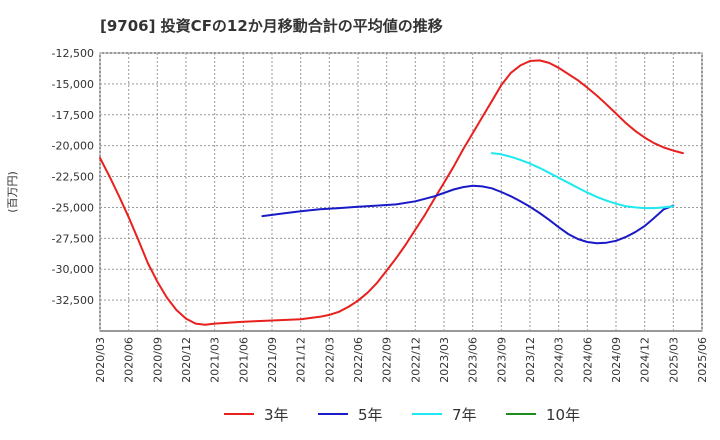 This screenshot has width=720, height=440. What do you see at coordinates (12, 192) in the screenshot?
I see `y-axis-label: (百万円)` at bounding box center [12, 192].